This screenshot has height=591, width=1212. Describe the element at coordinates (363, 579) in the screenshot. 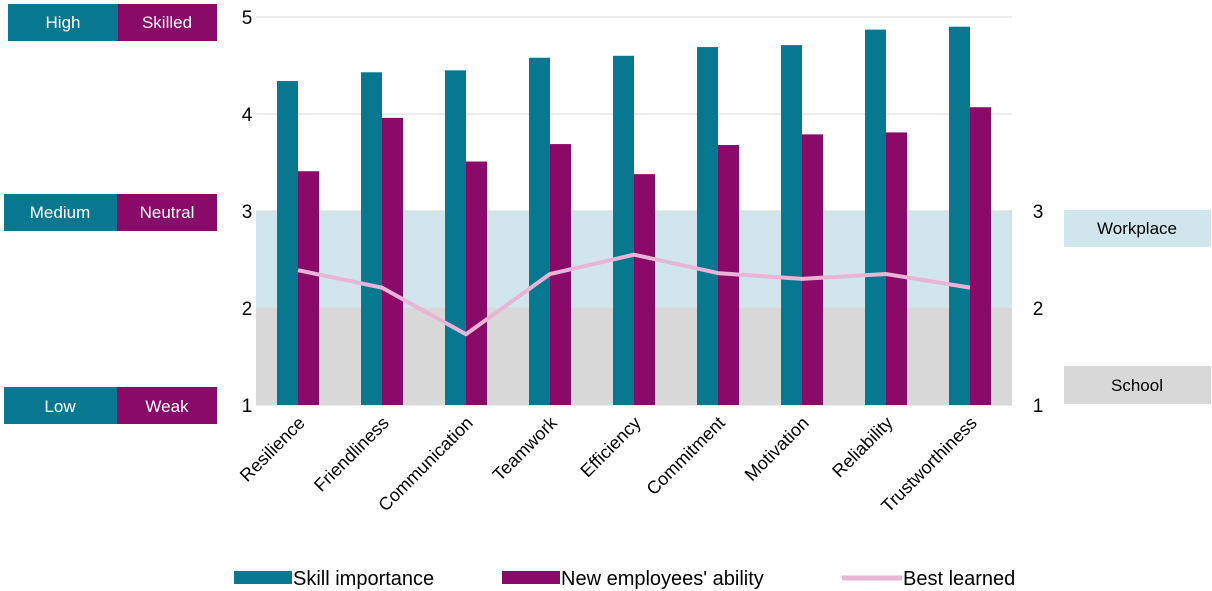

I see `legend-label-skill-importance: Skill importance` at that location.